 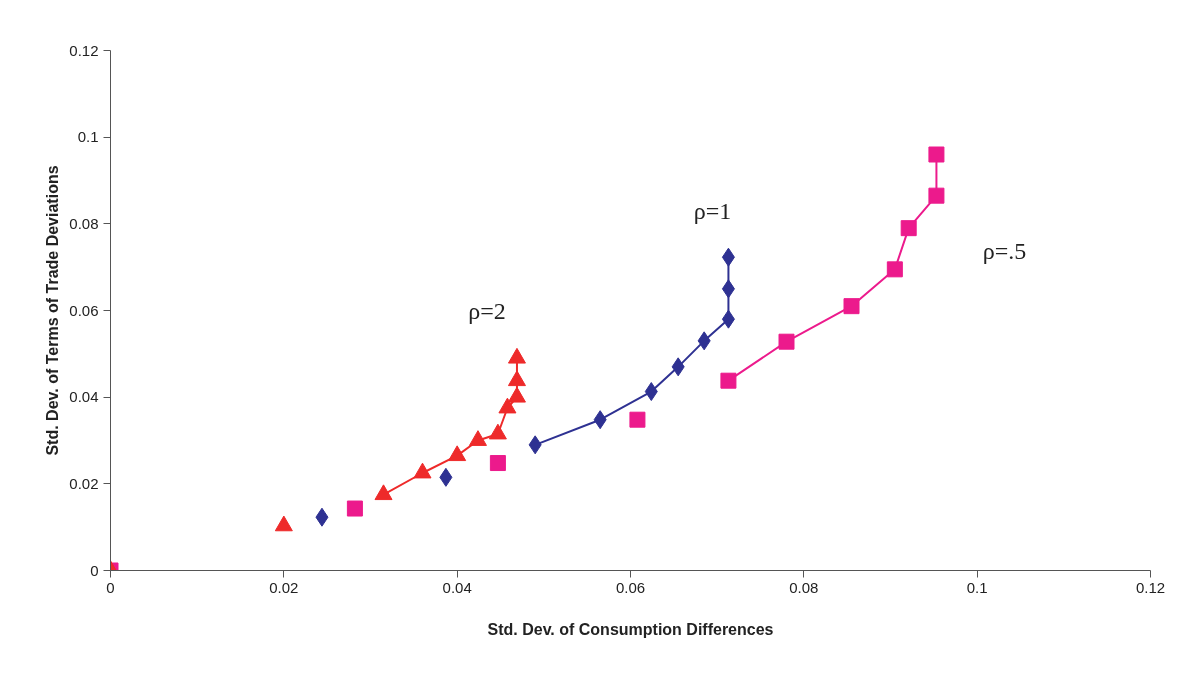 I want to click on series-label: ρ=1, so click(x=712, y=211).